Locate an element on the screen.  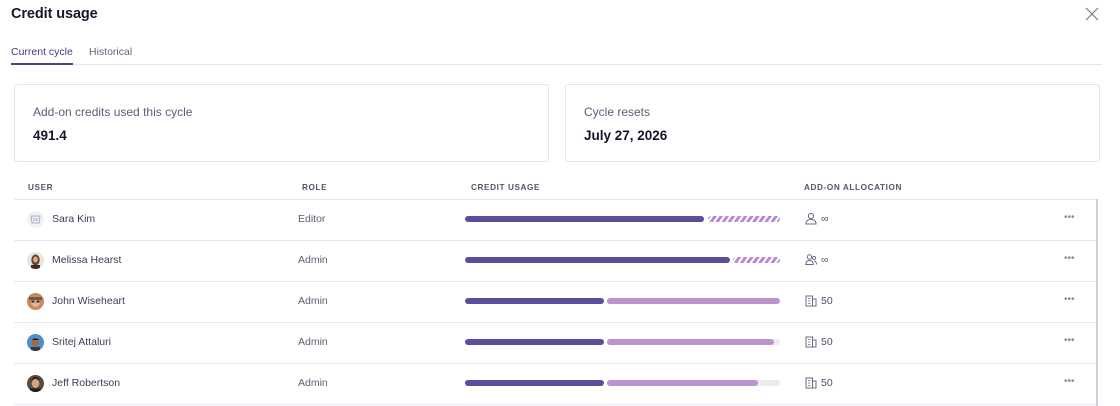
close-icon is located at coordinates (1092, 14).